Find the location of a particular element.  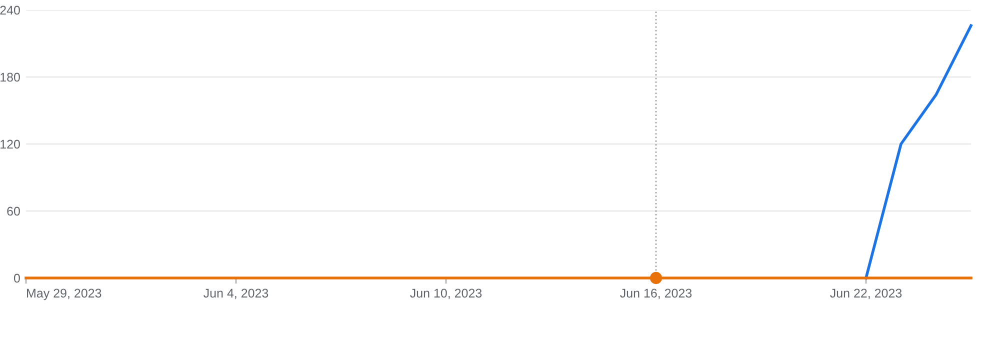

x-tick-label: Jun 16, 2023 is located at coordinates (656, 294).